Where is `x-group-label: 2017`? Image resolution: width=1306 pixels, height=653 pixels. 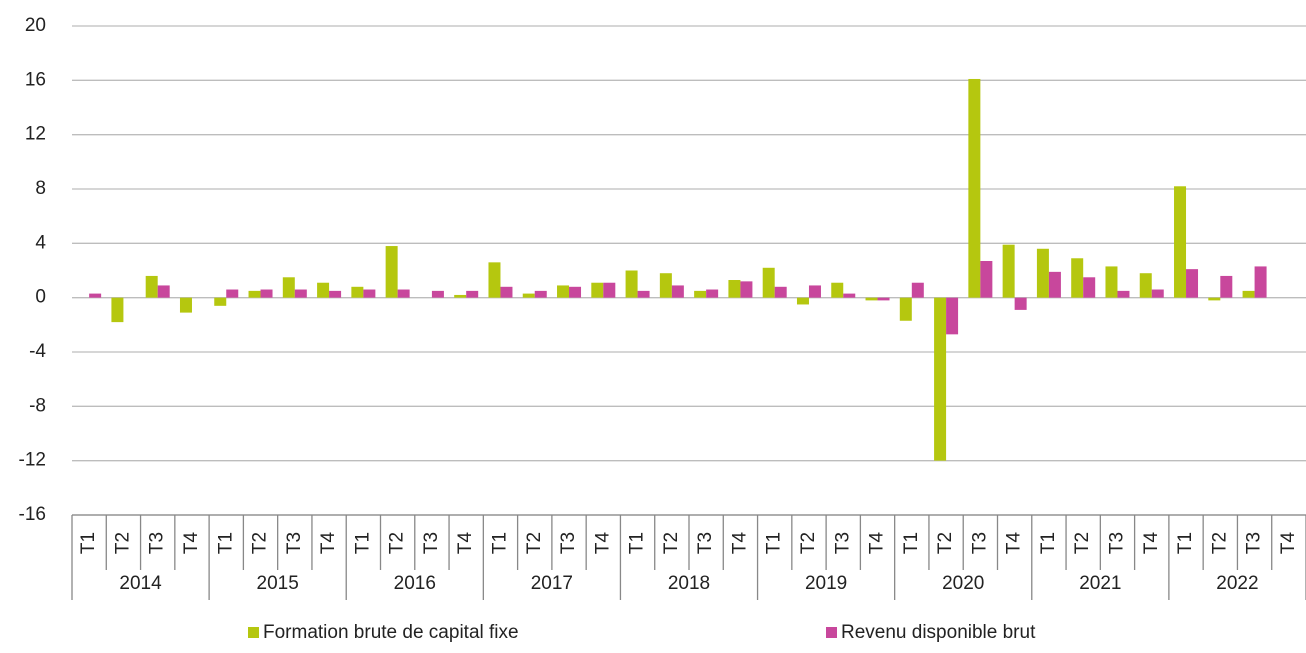
x-group-label: 2017 is located at coordinates (552, 583).